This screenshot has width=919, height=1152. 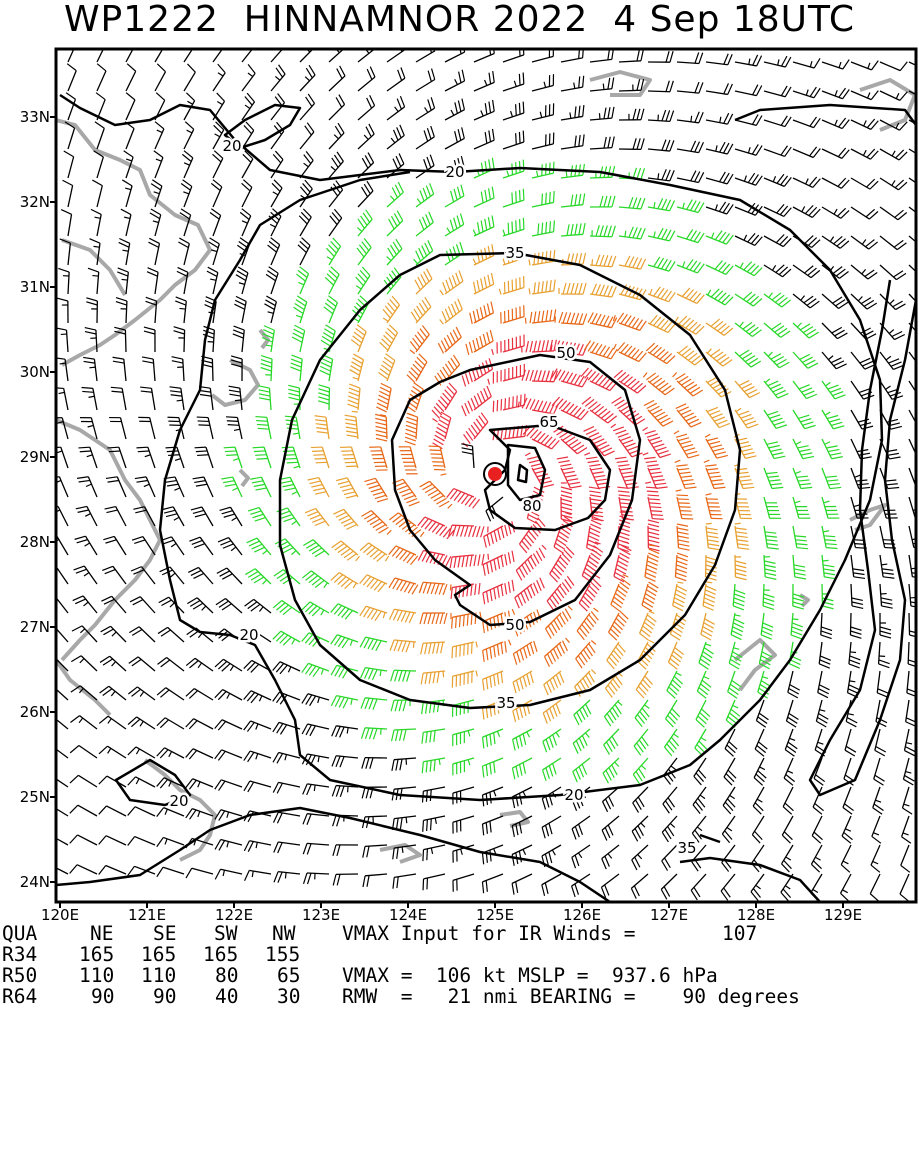 I want to click on vmax-input-value: 107, so click(x=739, y=934).